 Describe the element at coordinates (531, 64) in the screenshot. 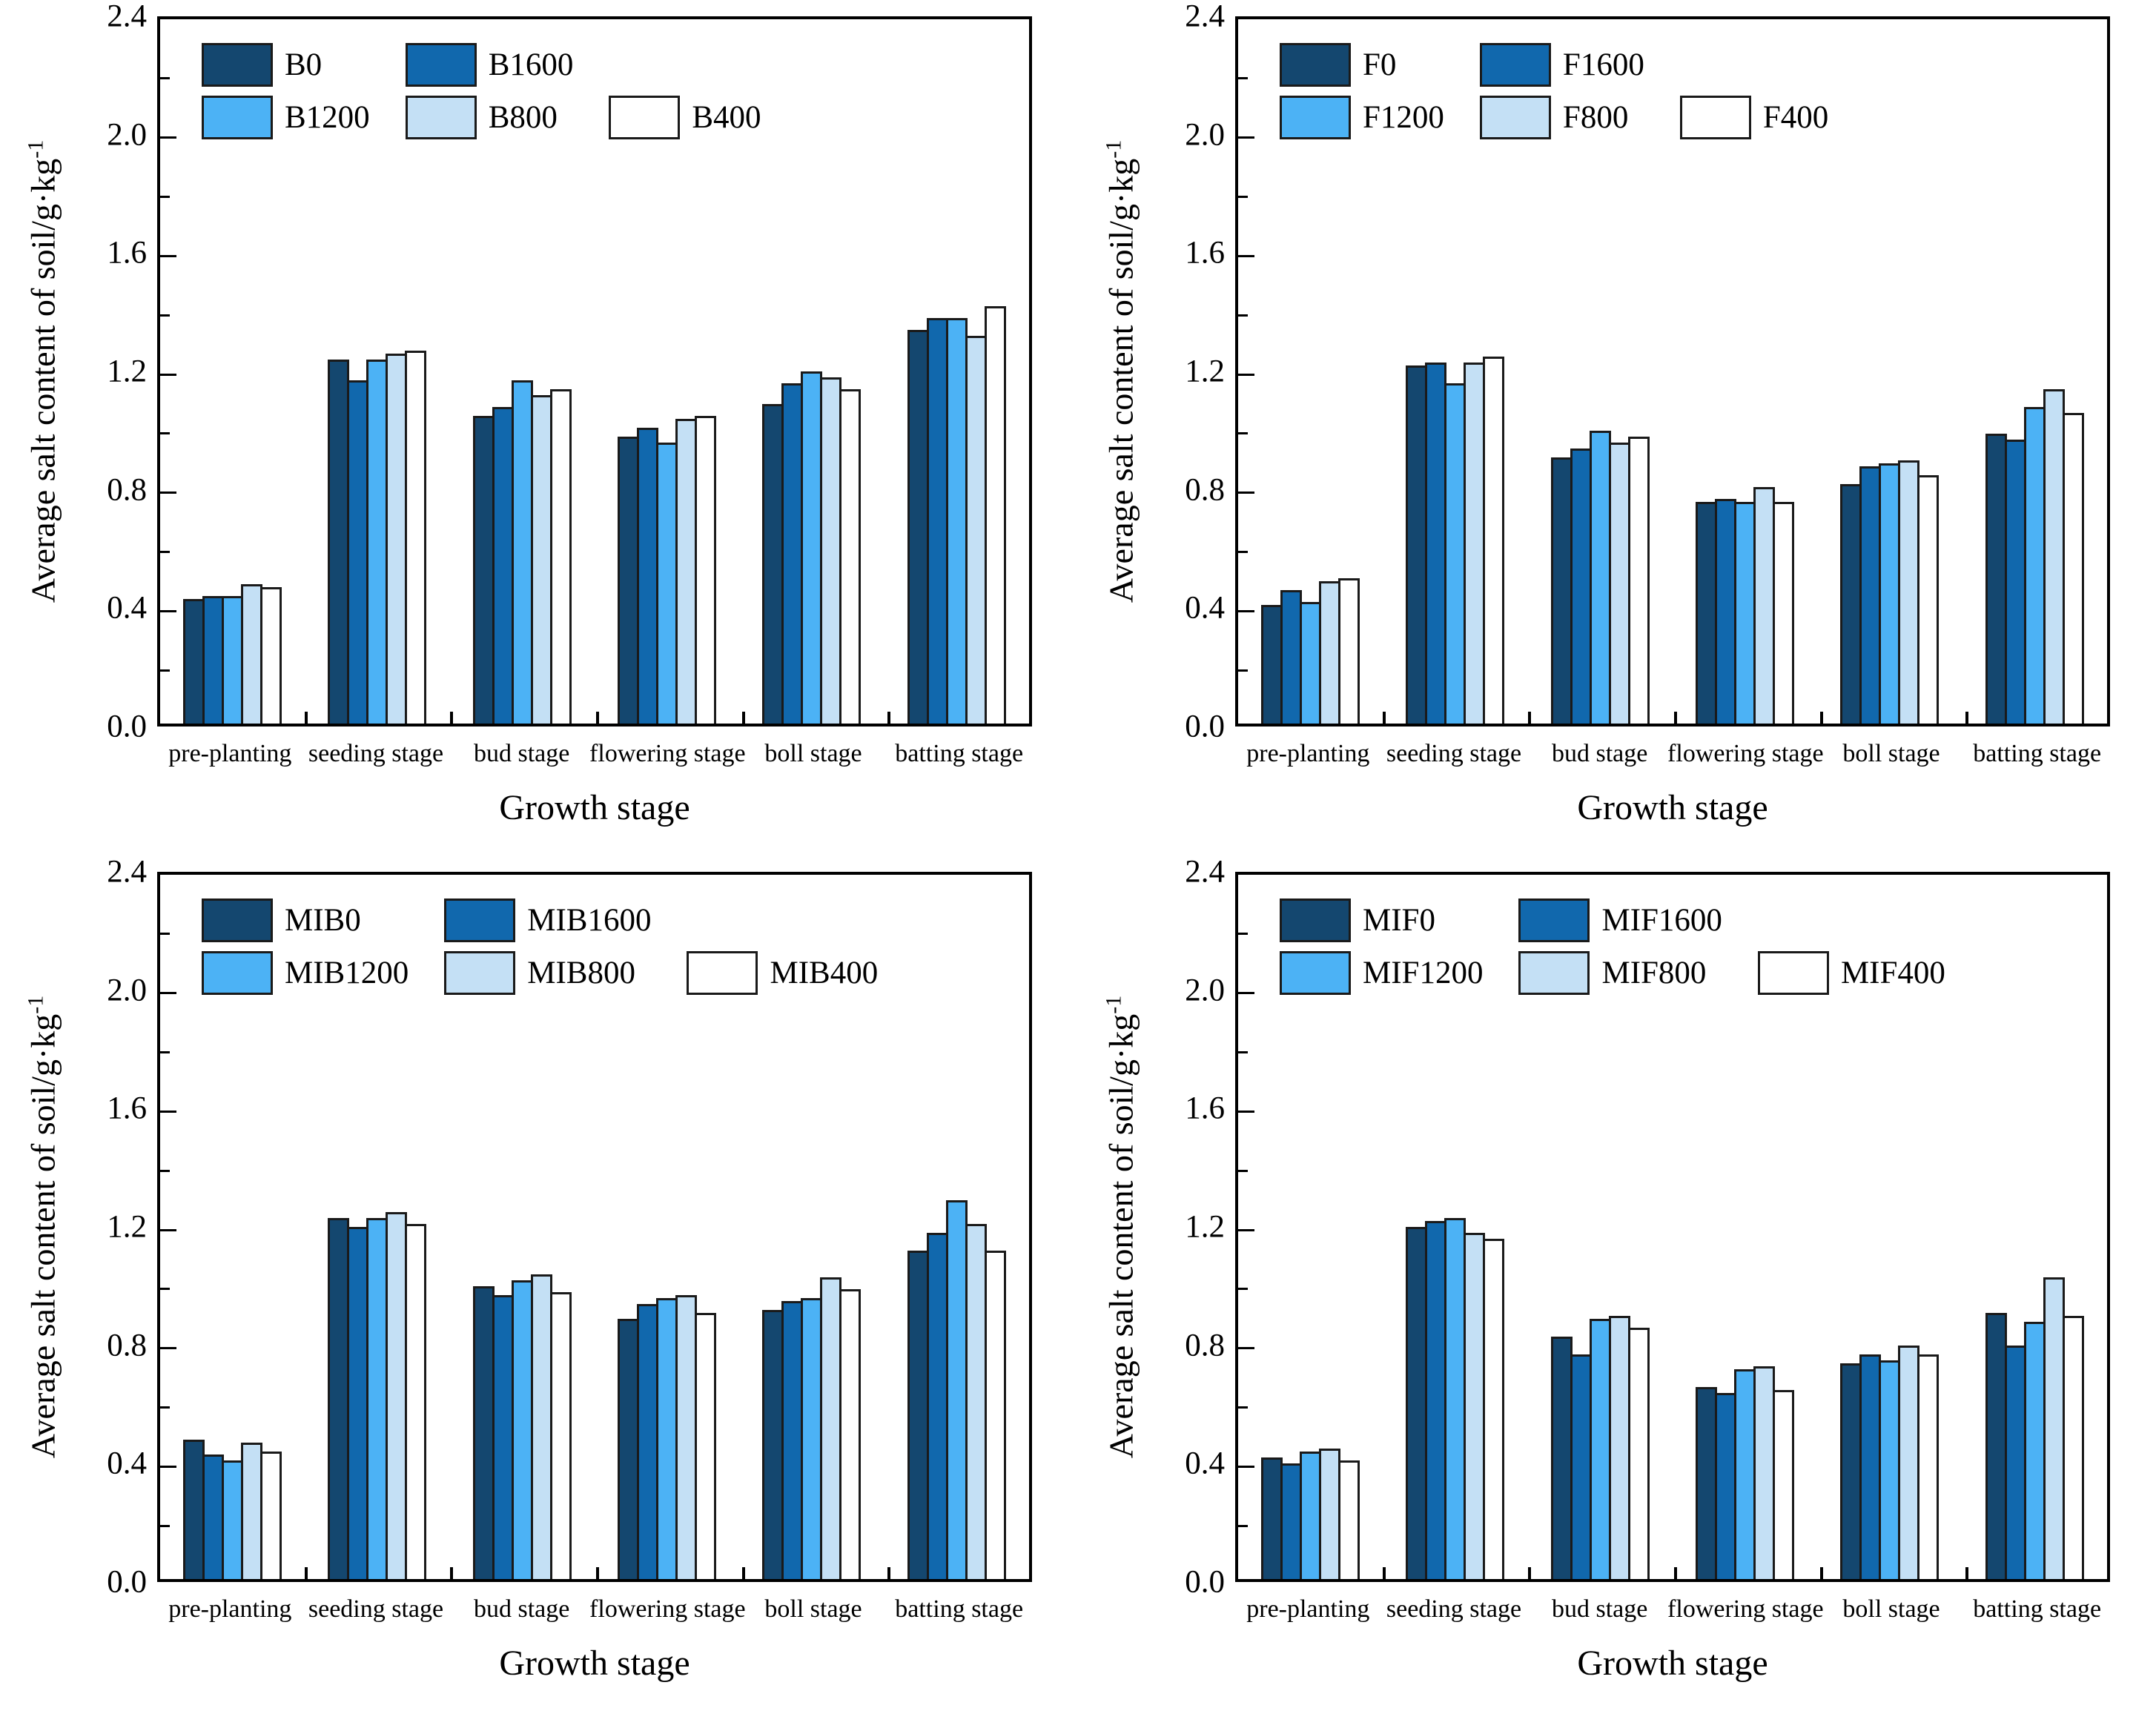

I see `legend-label-B1600: B1600` at that location.